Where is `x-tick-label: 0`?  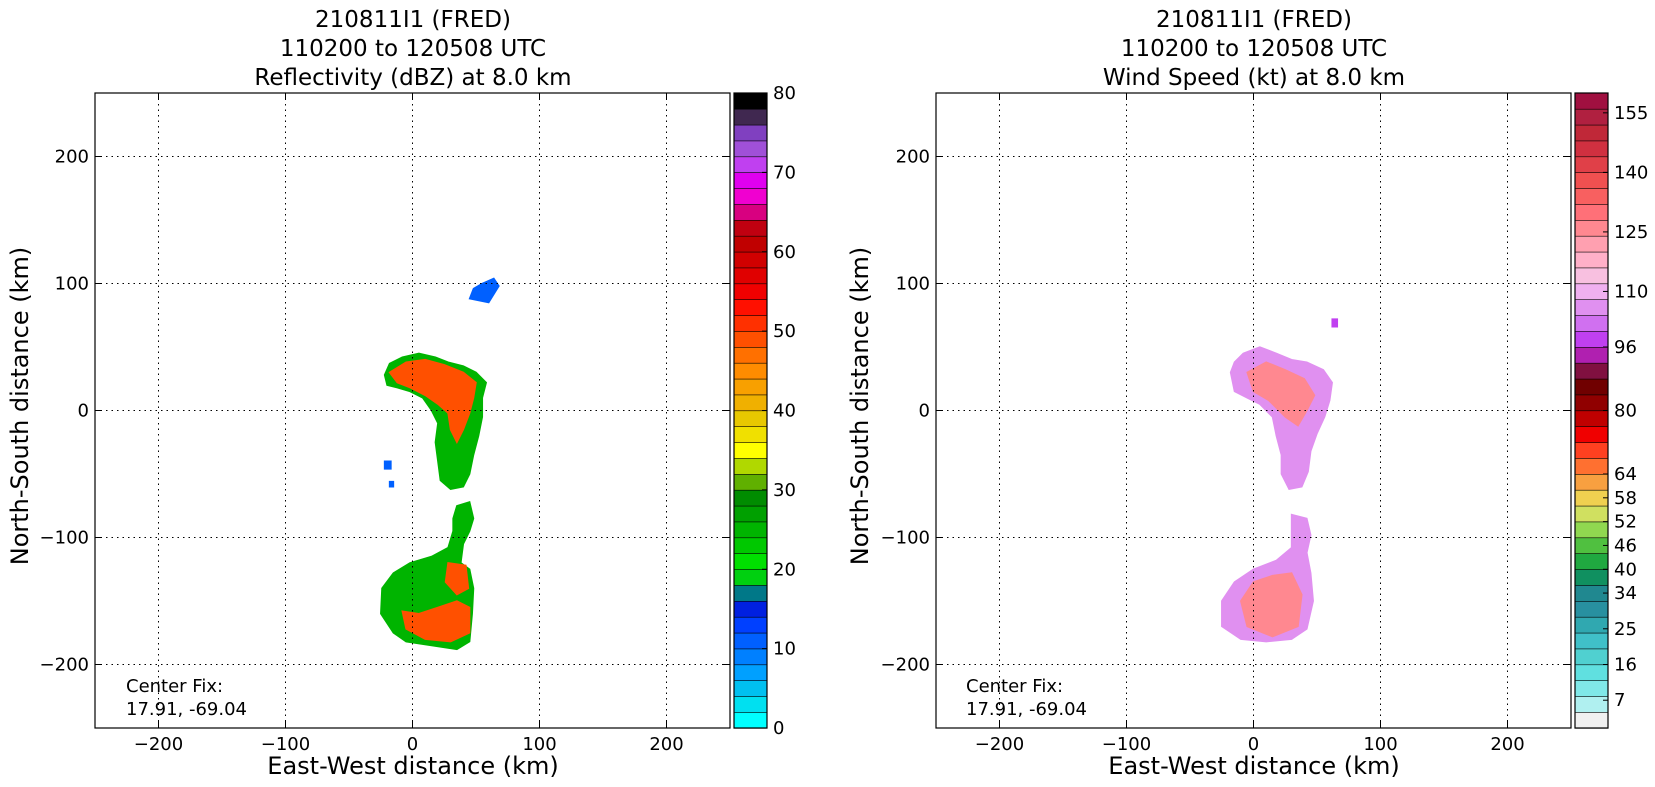
x-tick-label: 0 is located at coordinates (412, 744).